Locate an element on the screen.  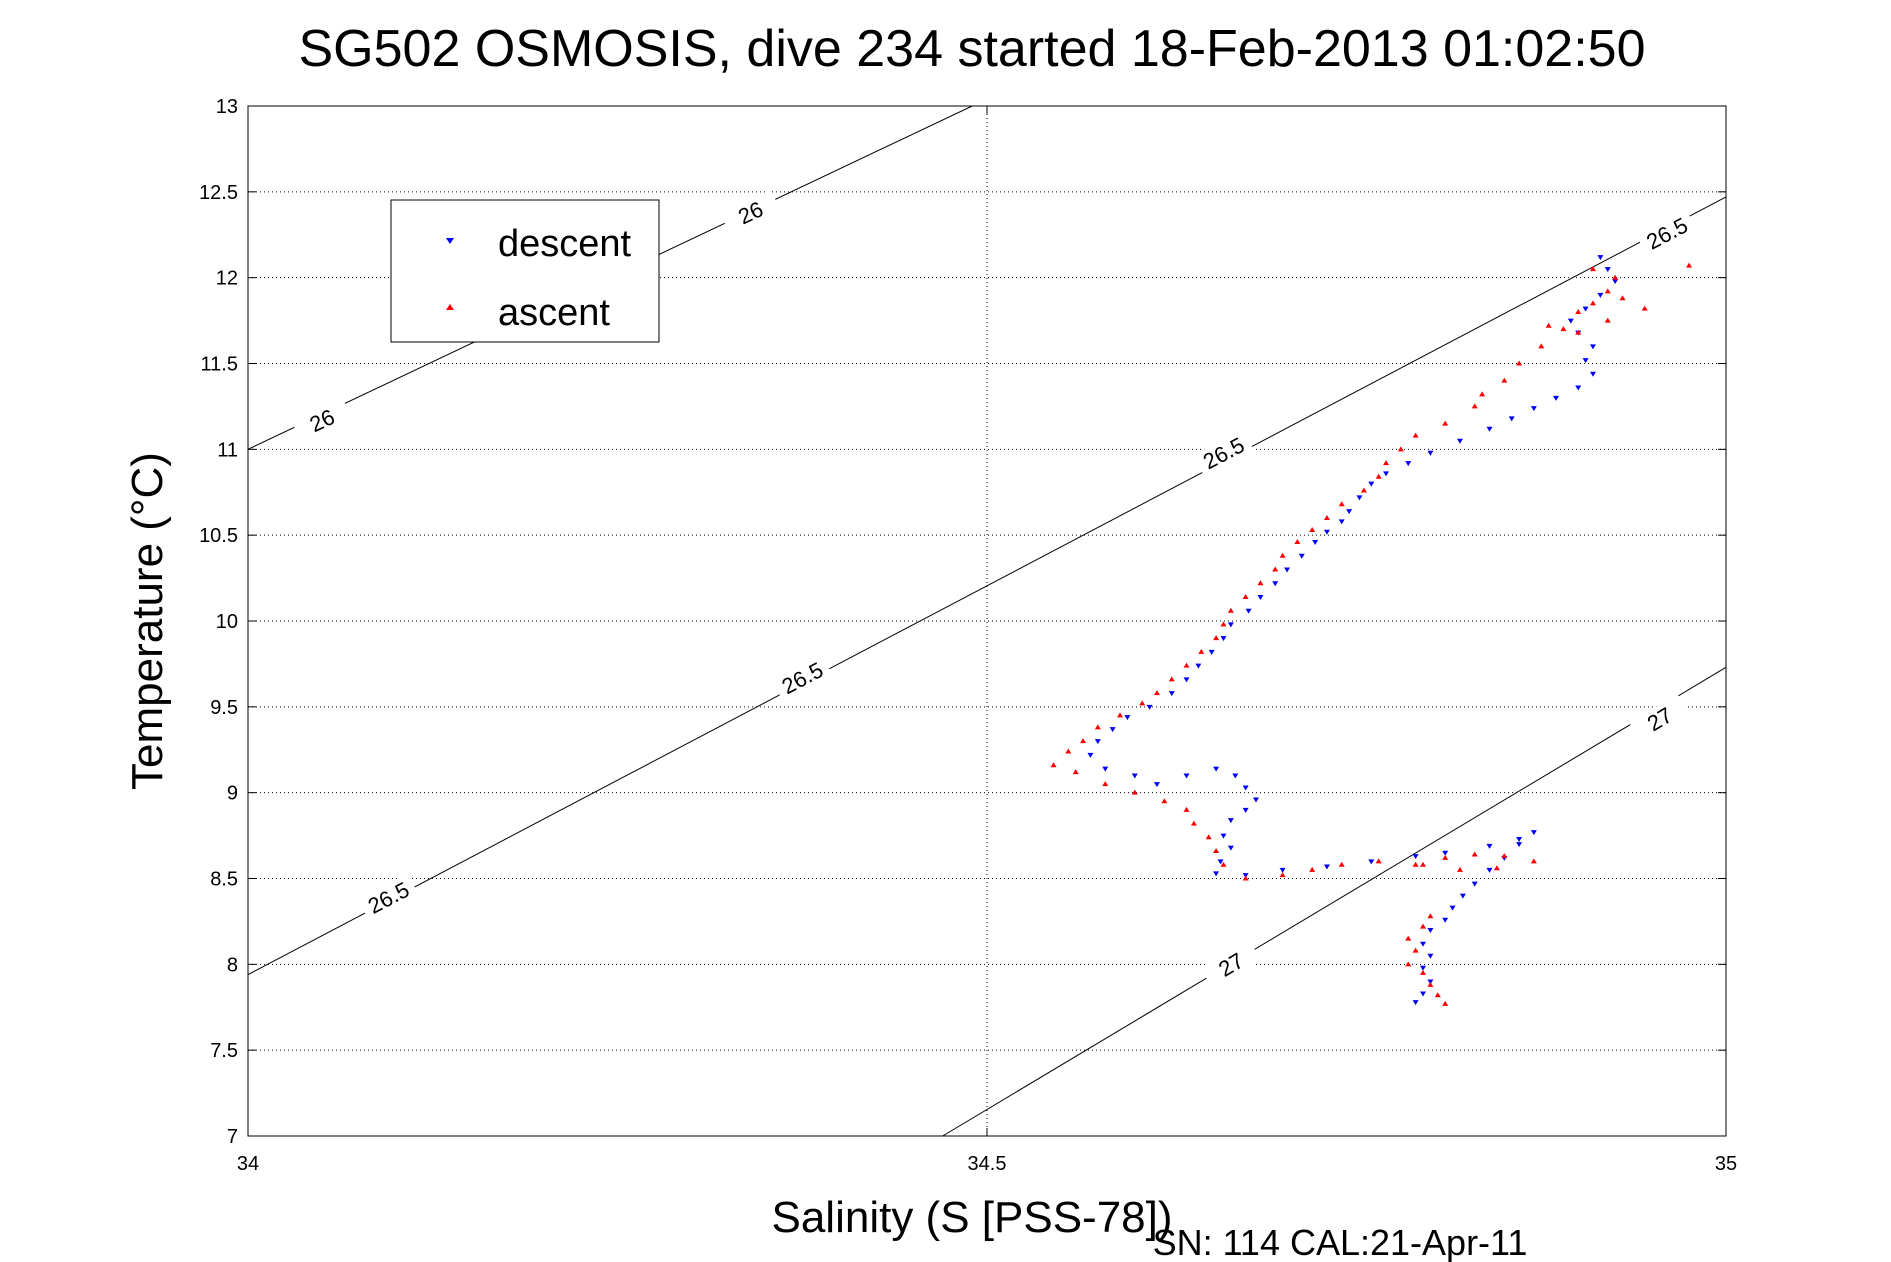
y-tick-label: 8 is located at coordinates (232, 965).